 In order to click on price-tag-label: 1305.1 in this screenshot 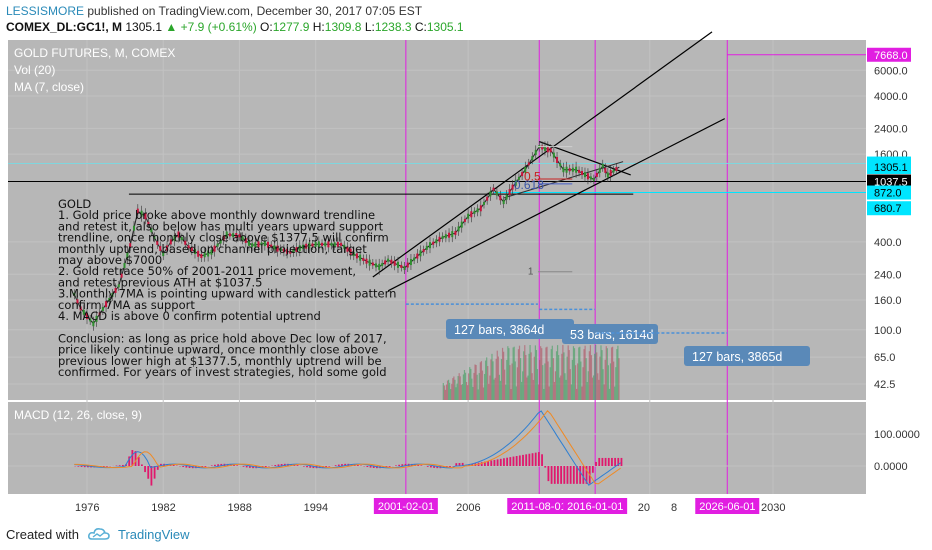, I will do `click(891, 168)`.